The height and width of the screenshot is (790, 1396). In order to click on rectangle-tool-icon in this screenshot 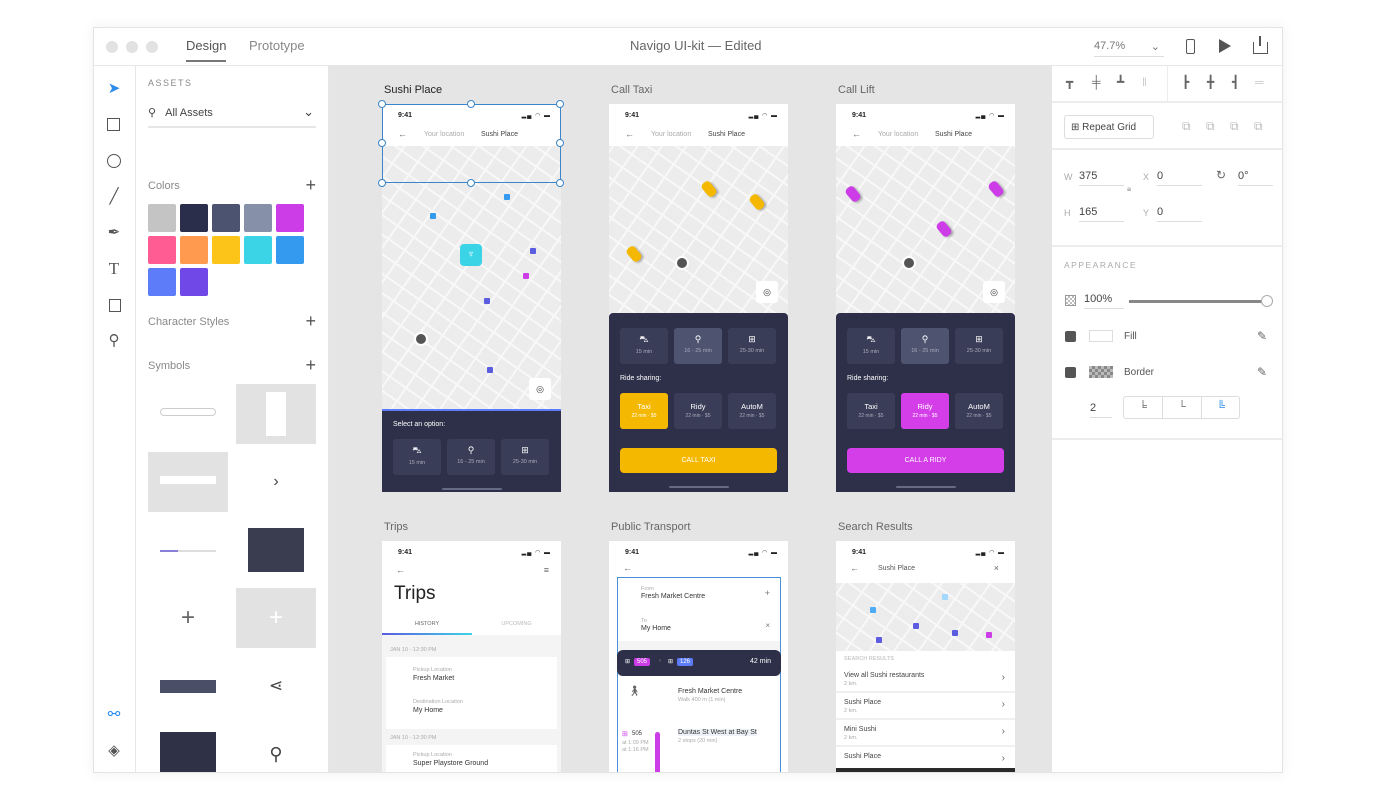, I will do `click(114, 125)`.